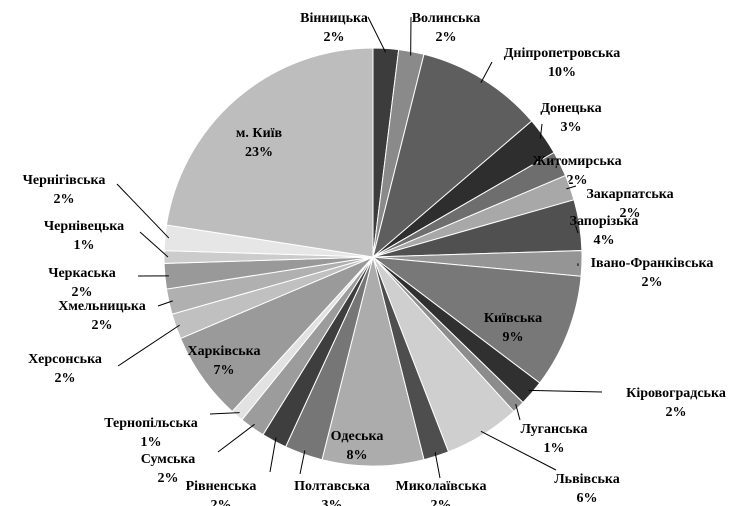 The width and height of the screenshot is (733, 506). What do you see at coordinates (562, 53) in the screenshot?
I see `slice-name: Дніпропетровська` at bounding box center [562, 53].